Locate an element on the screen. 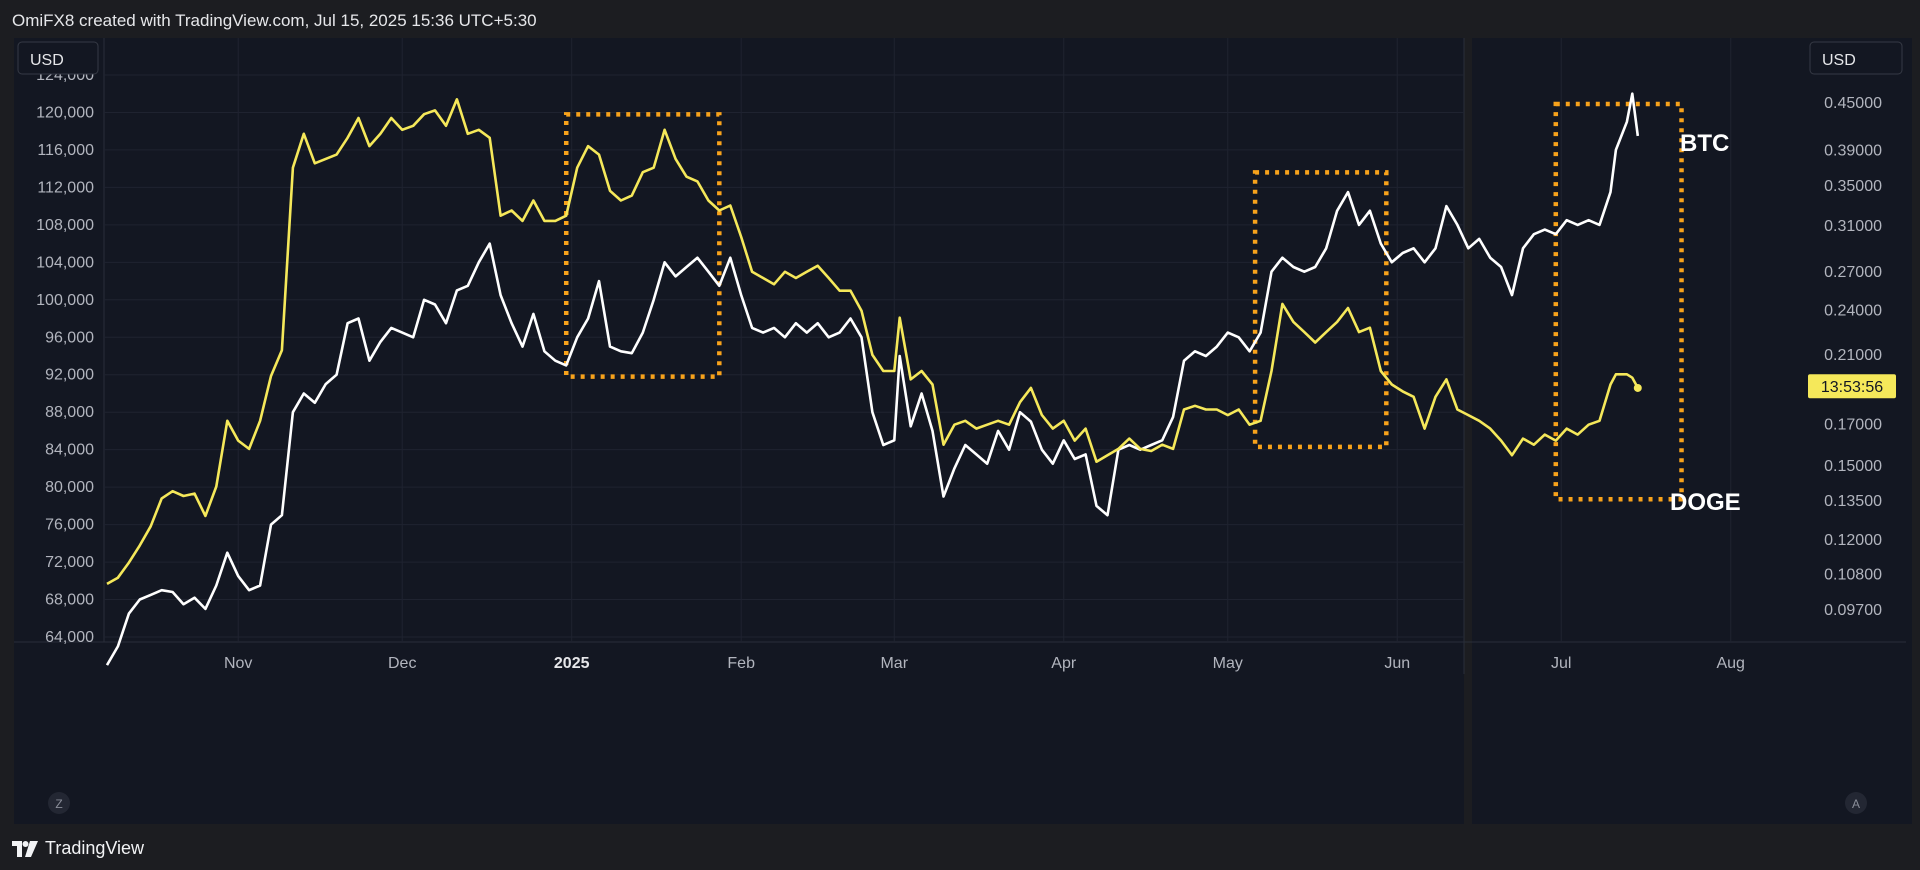 This screenshot has width=1920, height=870. left-currency-label: USD is located at coordinates (47, 60).